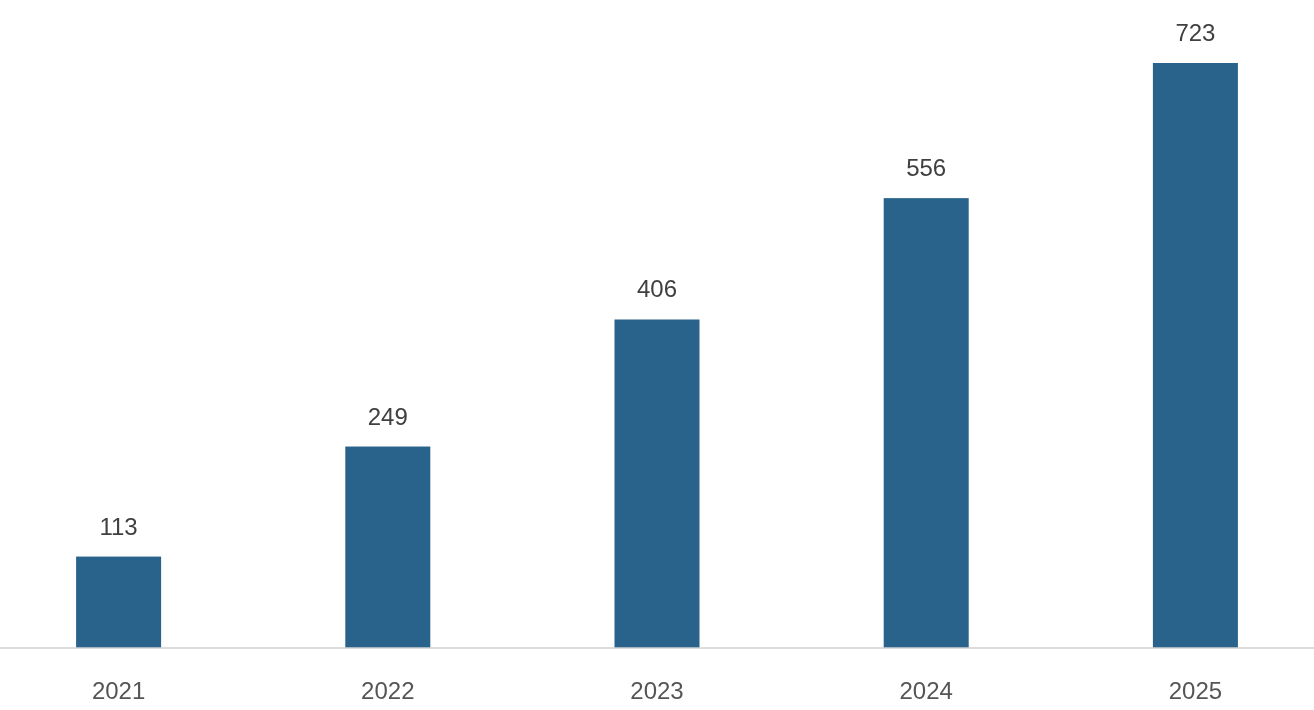 The height and width of the screenshot is (710, 1314). What do you see at coordinates (926, 690) in the screenshot?
I see `x-tick-label: 2024` at bounding box center [926, 690].